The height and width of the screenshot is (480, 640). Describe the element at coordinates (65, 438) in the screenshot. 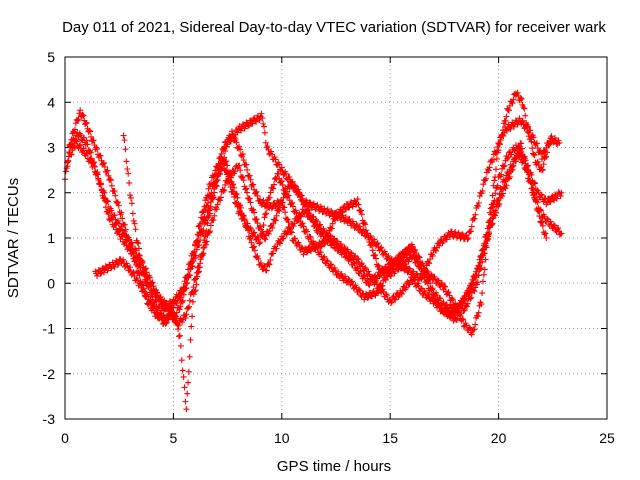

I see `x-tick-label: 0` at that location.